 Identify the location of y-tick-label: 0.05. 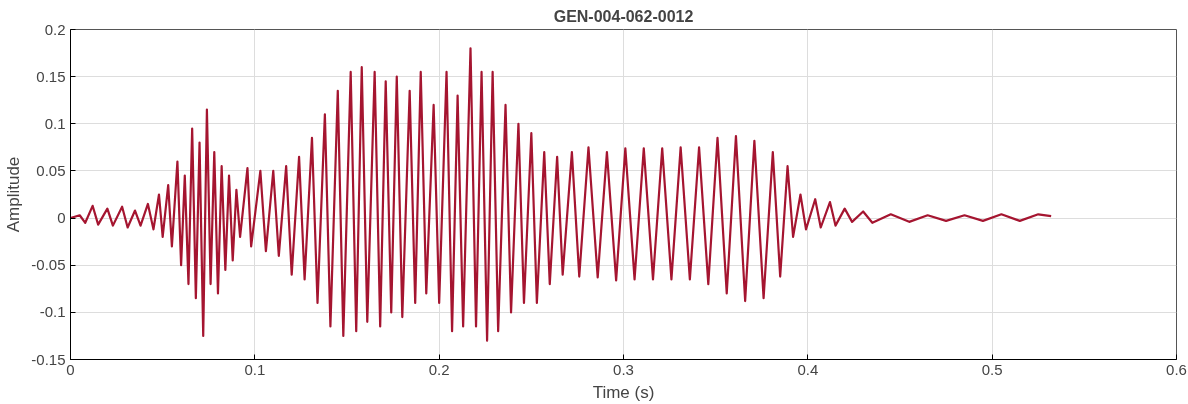
(51, 170).